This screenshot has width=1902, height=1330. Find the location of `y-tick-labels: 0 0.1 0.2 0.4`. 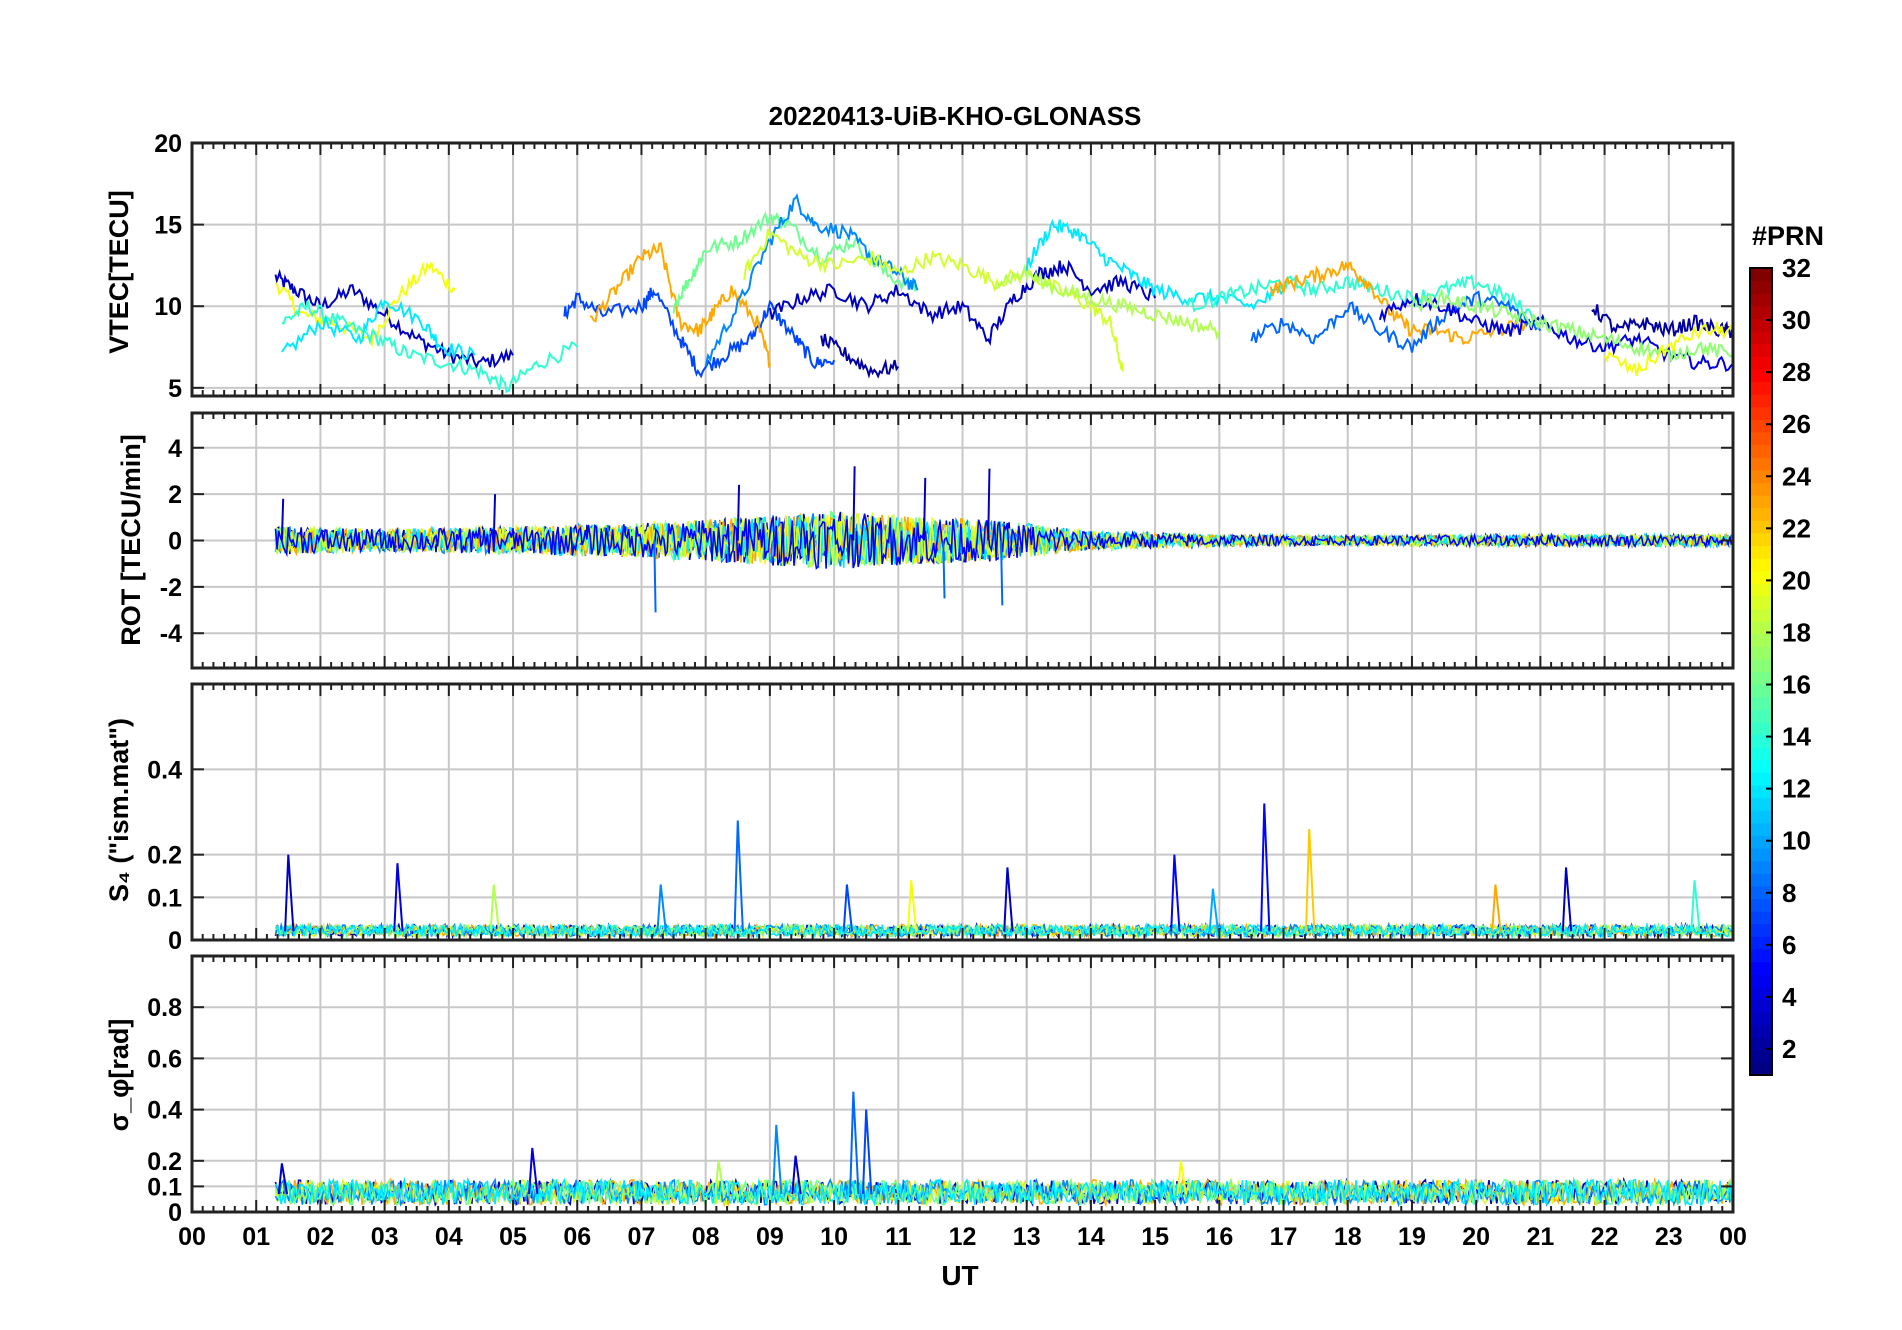

y-tick-labels: 0 0.1 0.2 0.4 is located at coordinates (940, 855).